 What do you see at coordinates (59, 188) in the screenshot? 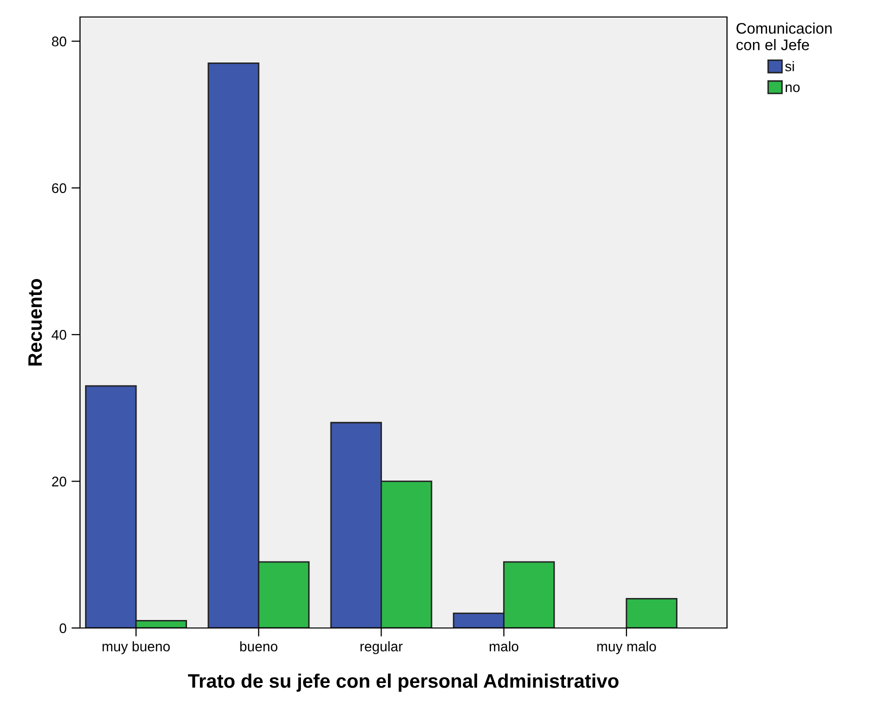
I see `y-tick-label: 60` at bounding box center [59, 188].